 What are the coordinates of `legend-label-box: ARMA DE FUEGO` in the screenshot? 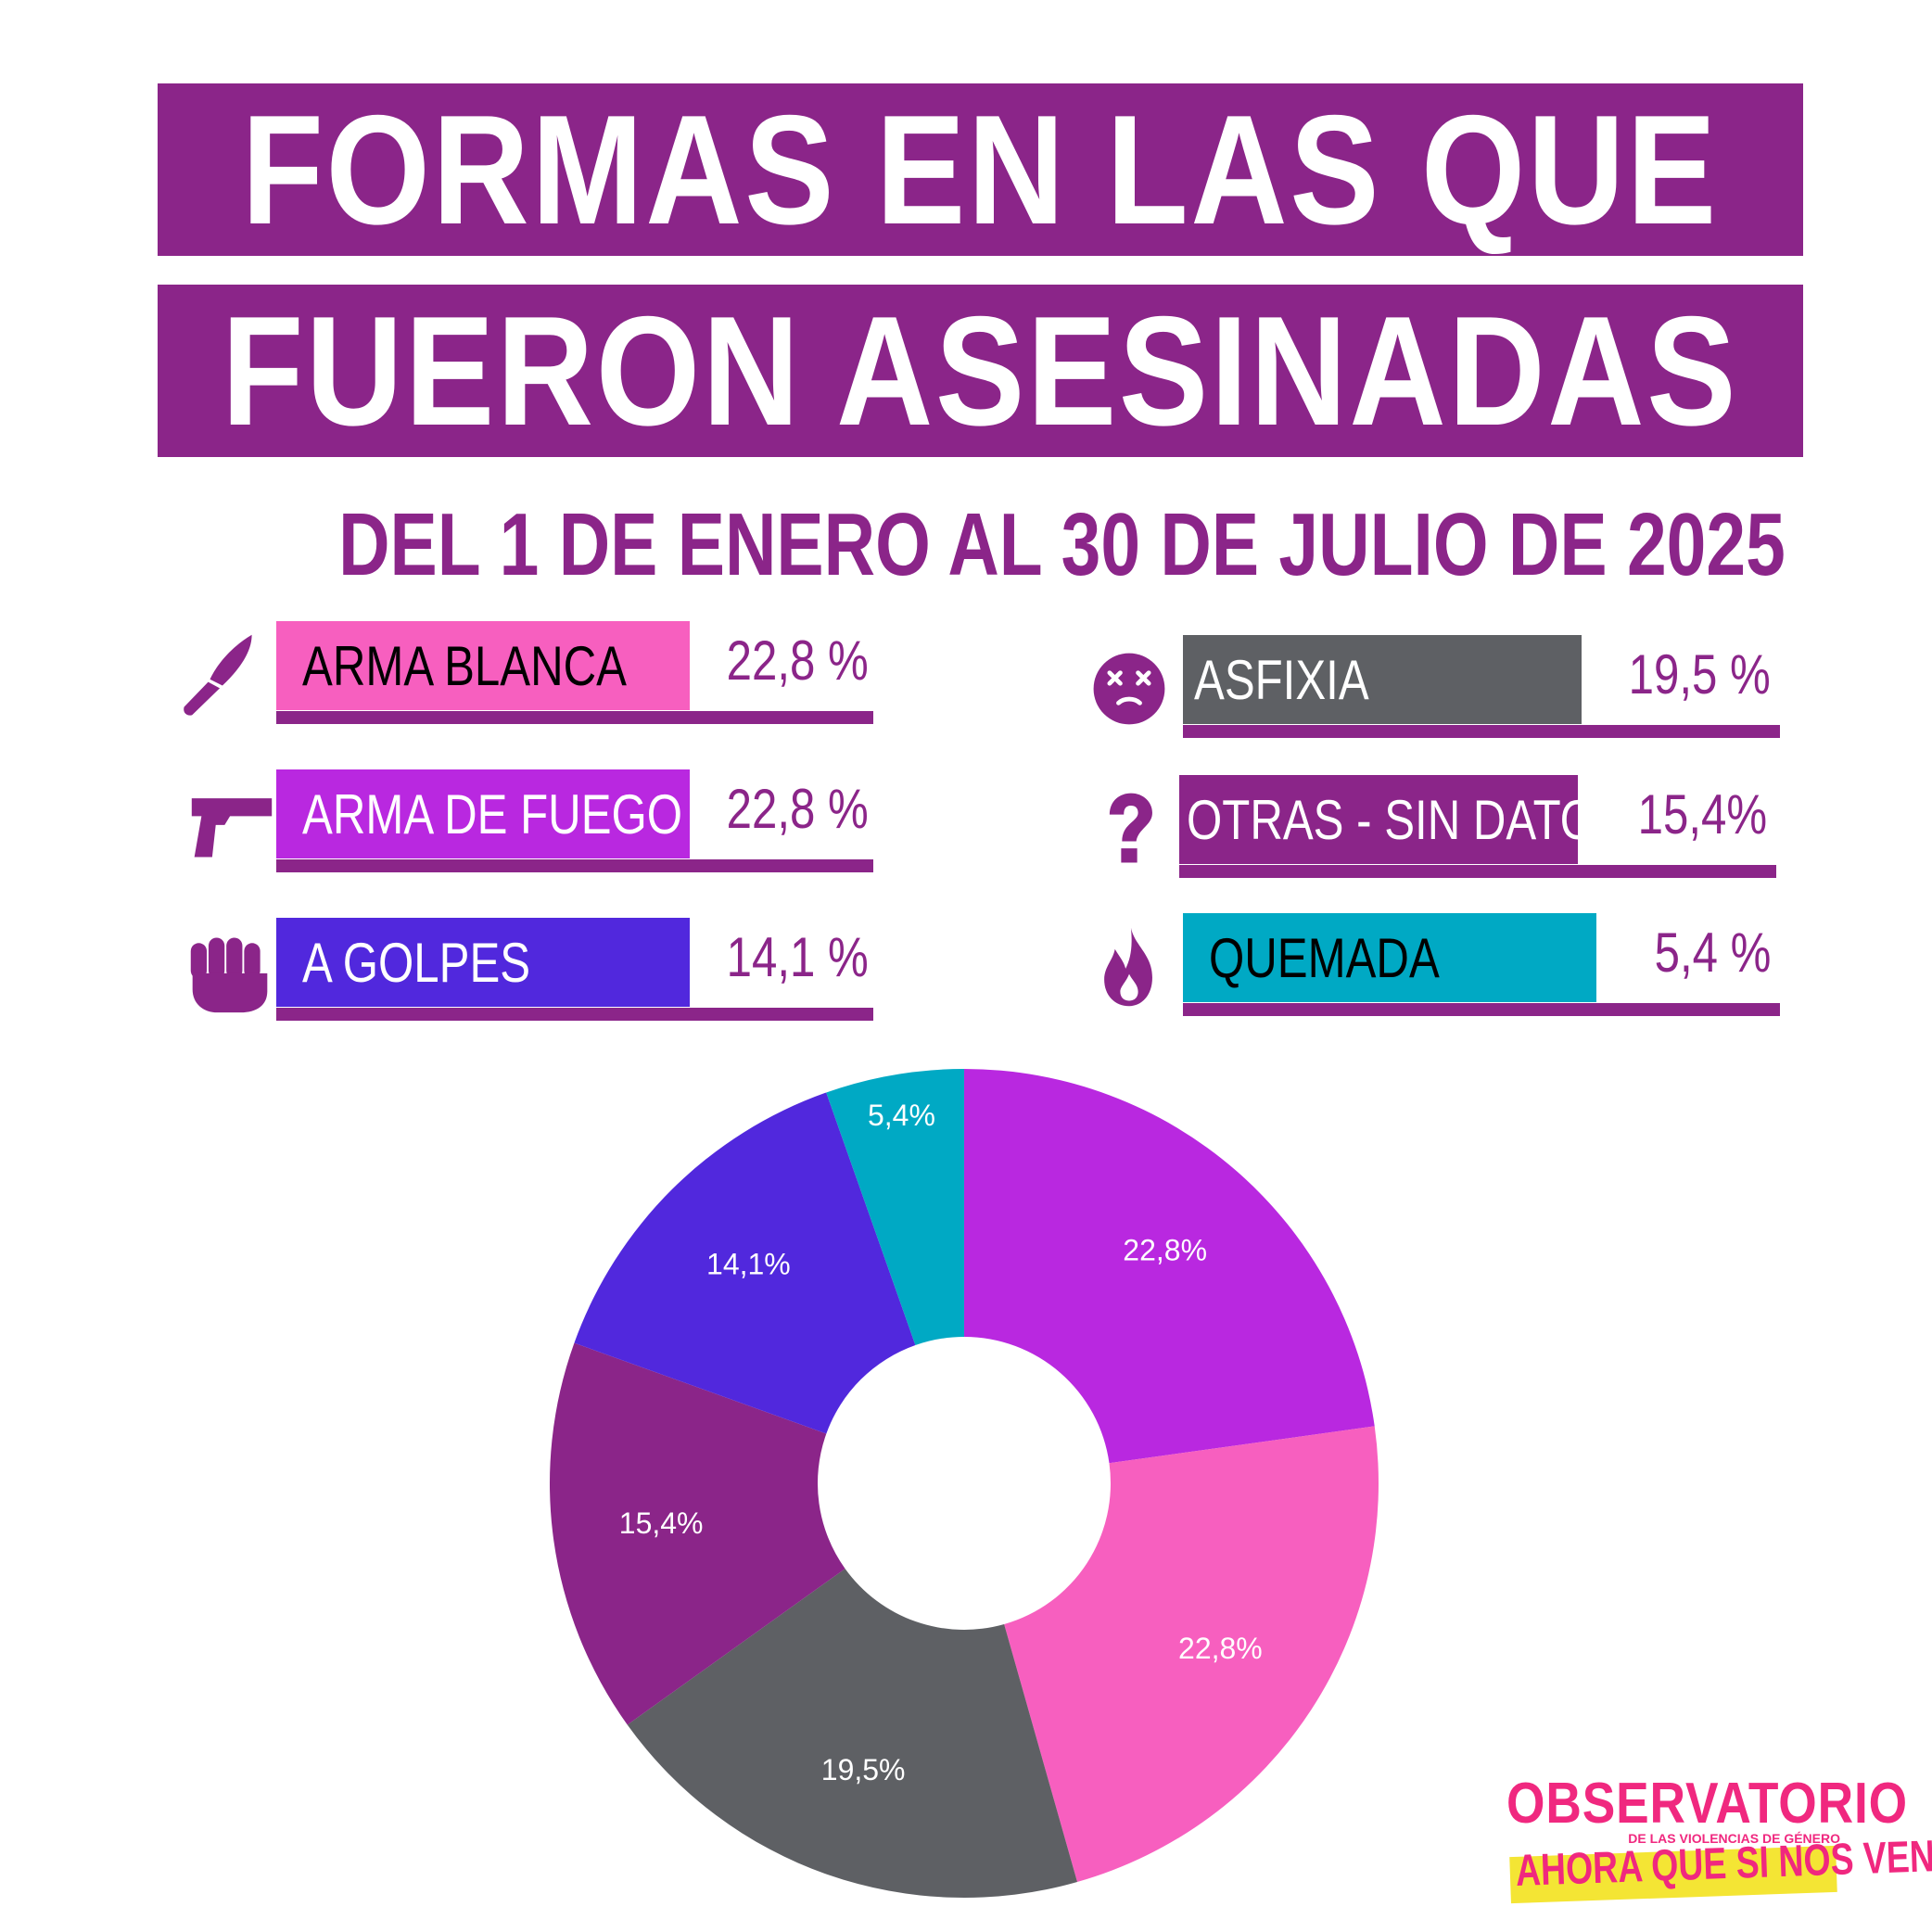 It's located at (483, 813).